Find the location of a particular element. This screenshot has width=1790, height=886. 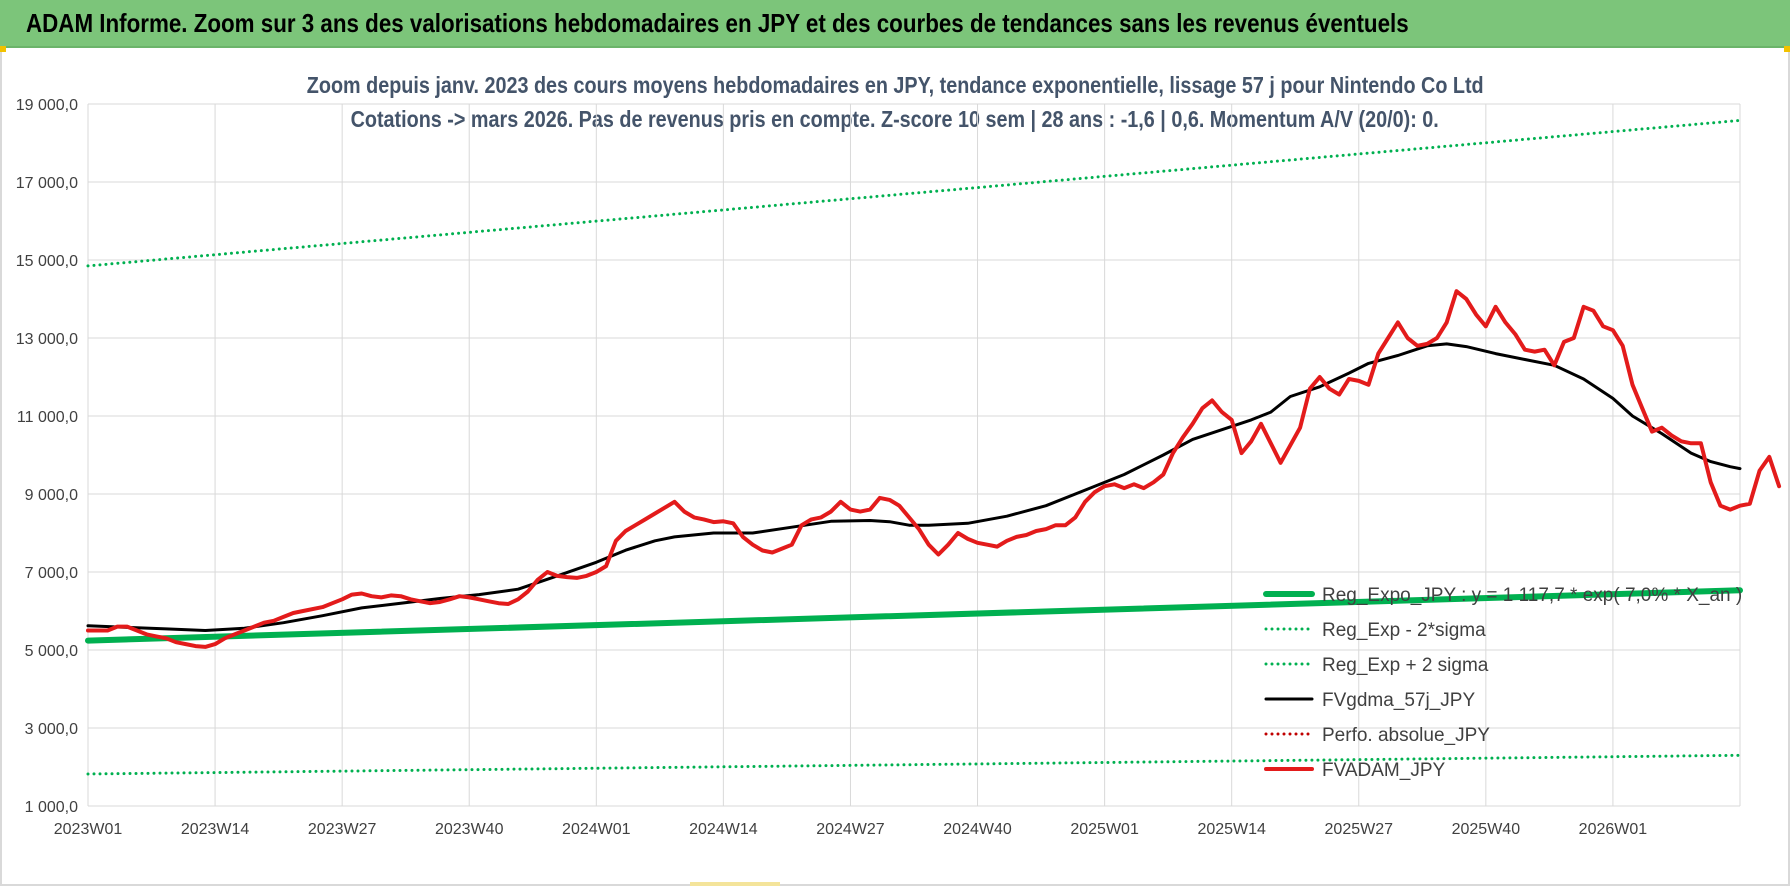

x-tick-label: 2023W40 is located at coordinates (469, 829).